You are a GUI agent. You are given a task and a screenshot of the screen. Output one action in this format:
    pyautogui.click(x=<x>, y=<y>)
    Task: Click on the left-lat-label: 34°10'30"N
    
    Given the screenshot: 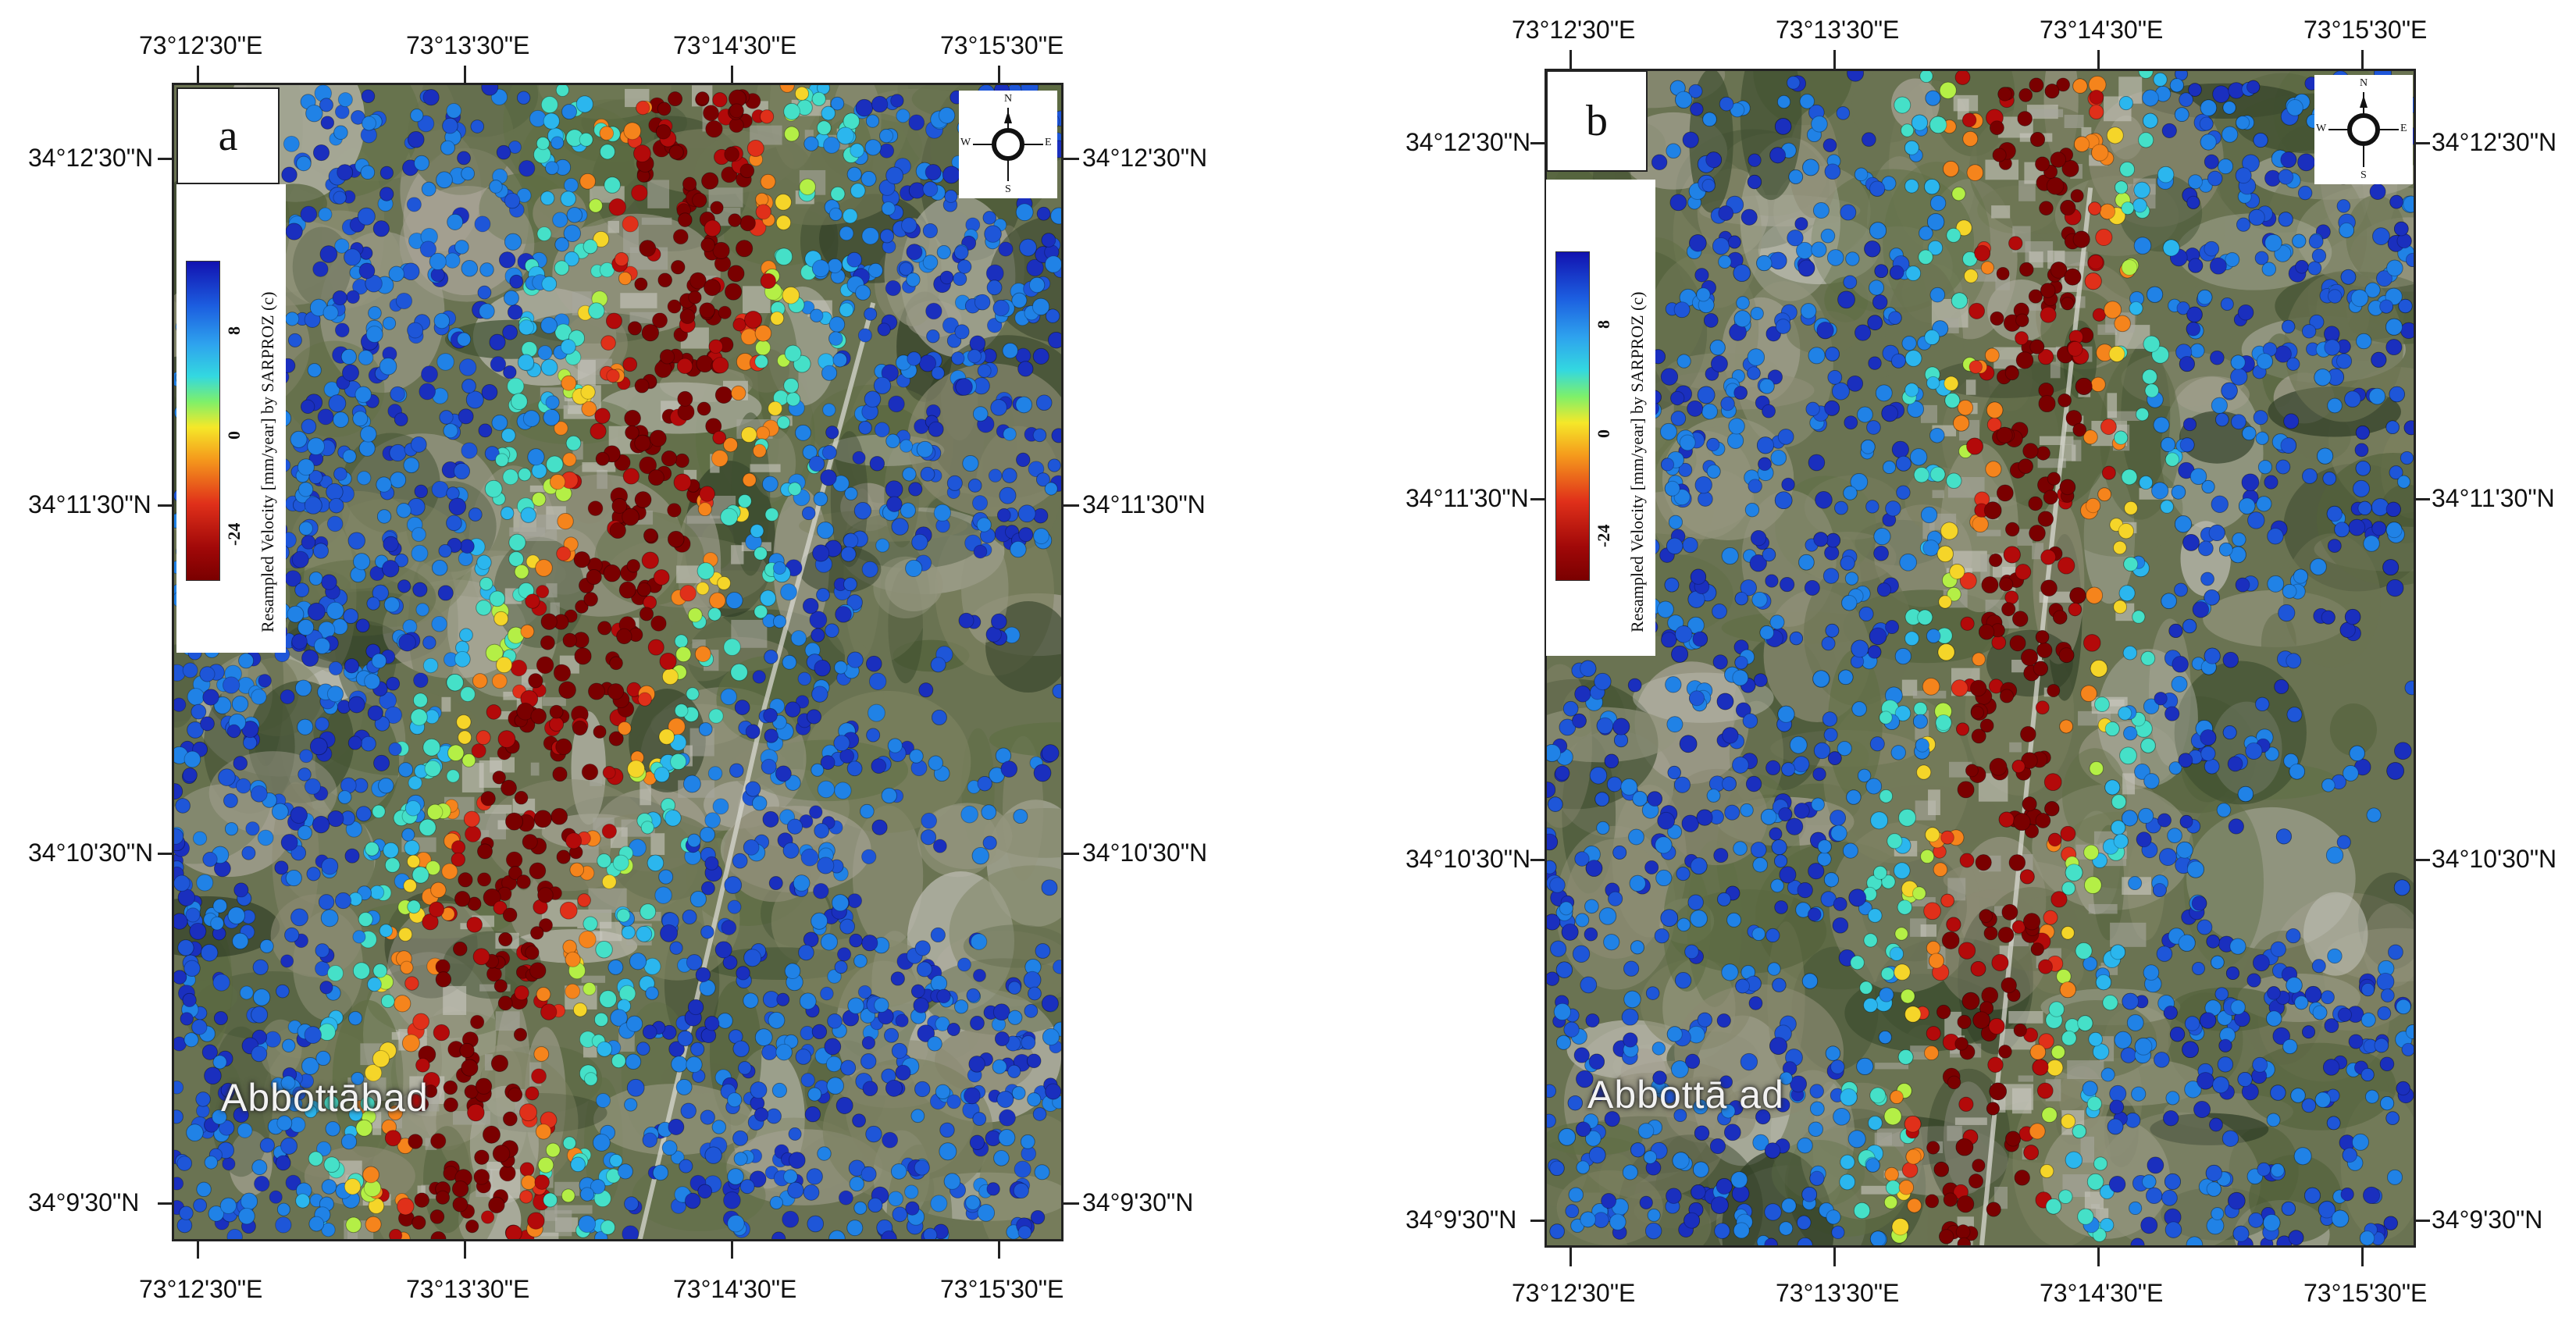 What is the action you would take?
    pyautogui.click(x=1469, y=859)
    